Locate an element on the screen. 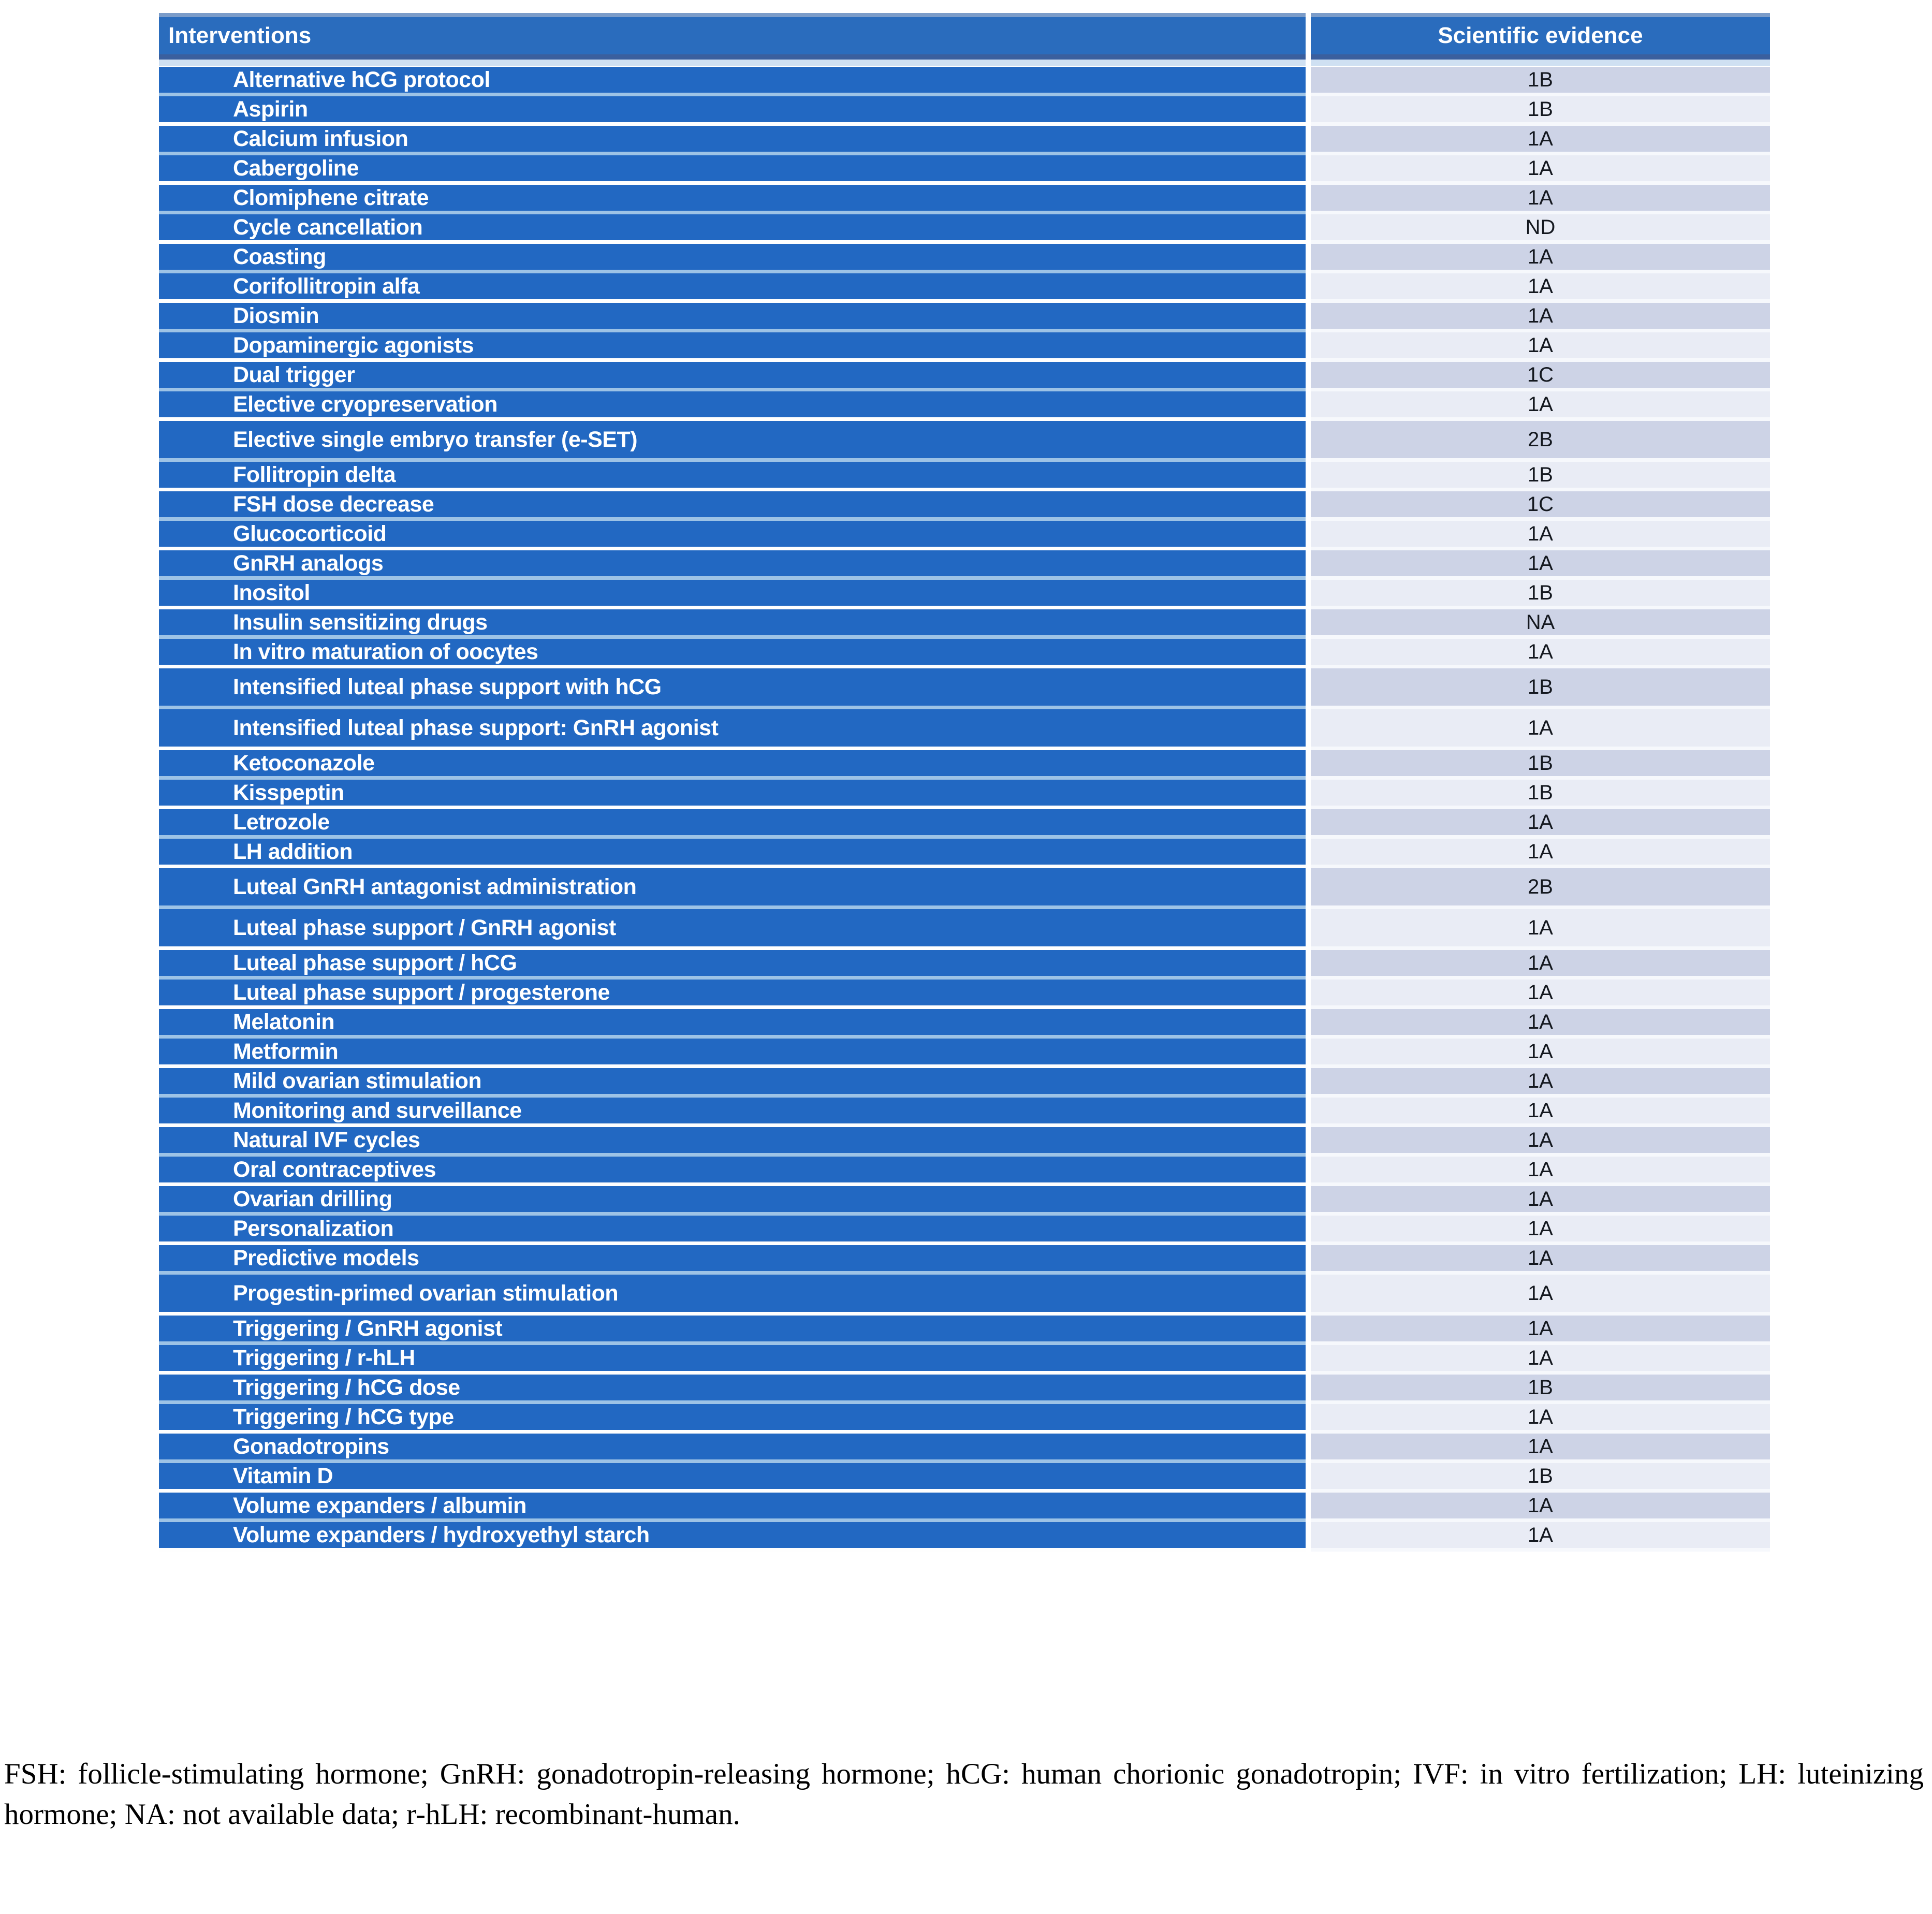 The height and width of the screenshot is (1914, 1932). intervention-label: Predictive models is located at coordinates (326, 1257).